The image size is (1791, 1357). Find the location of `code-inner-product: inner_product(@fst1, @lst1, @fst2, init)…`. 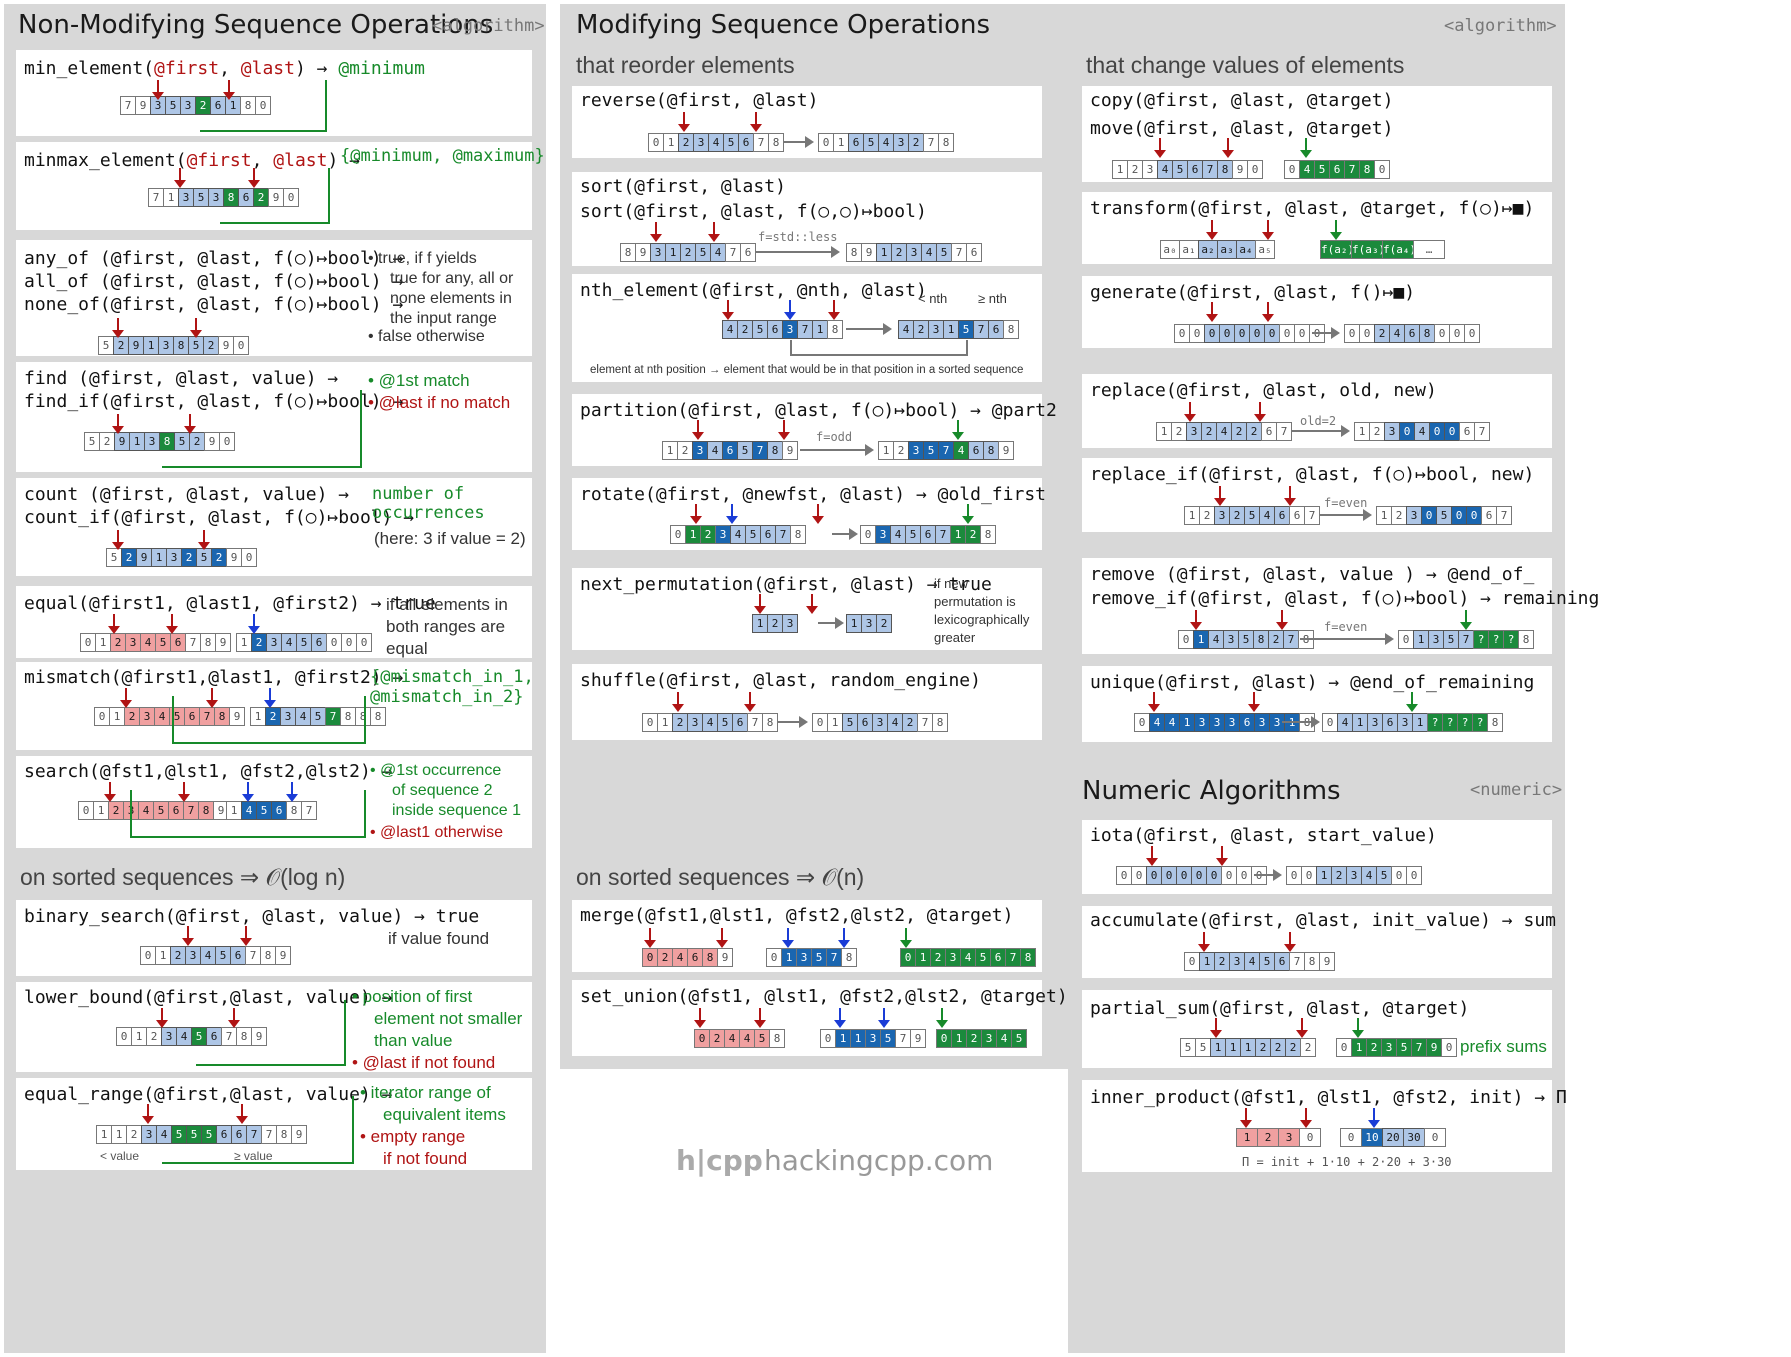

code-inner-product: inner_product(@fst1, @lst1, @fst2, init)… is located at coordinates (1328, 1097).